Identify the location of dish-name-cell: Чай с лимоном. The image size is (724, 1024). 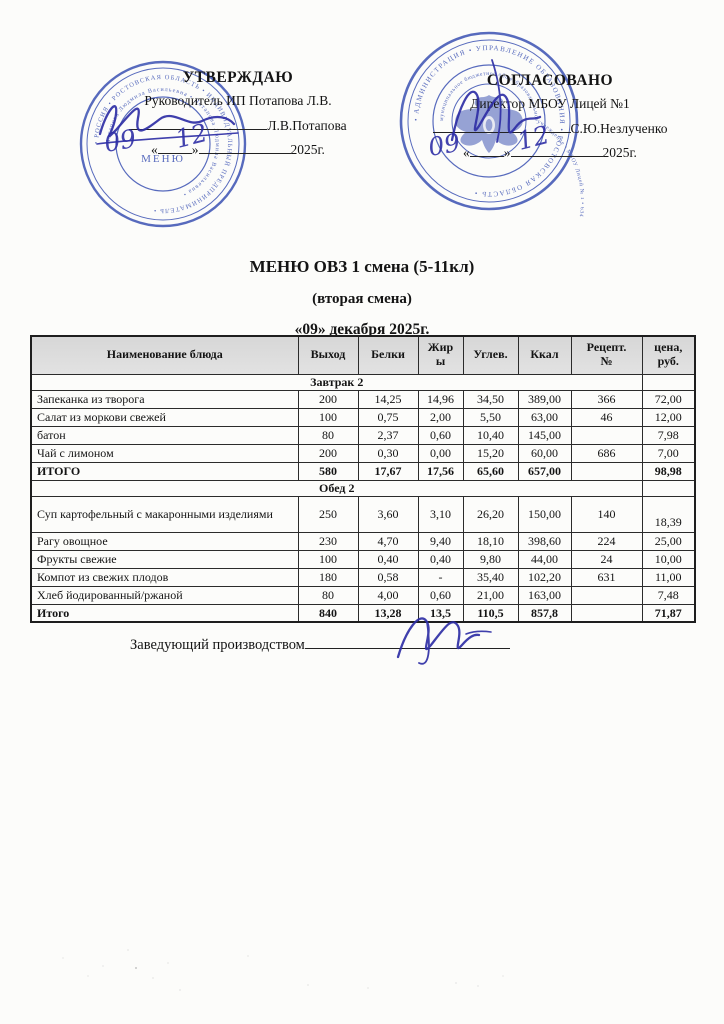
(164, 453).